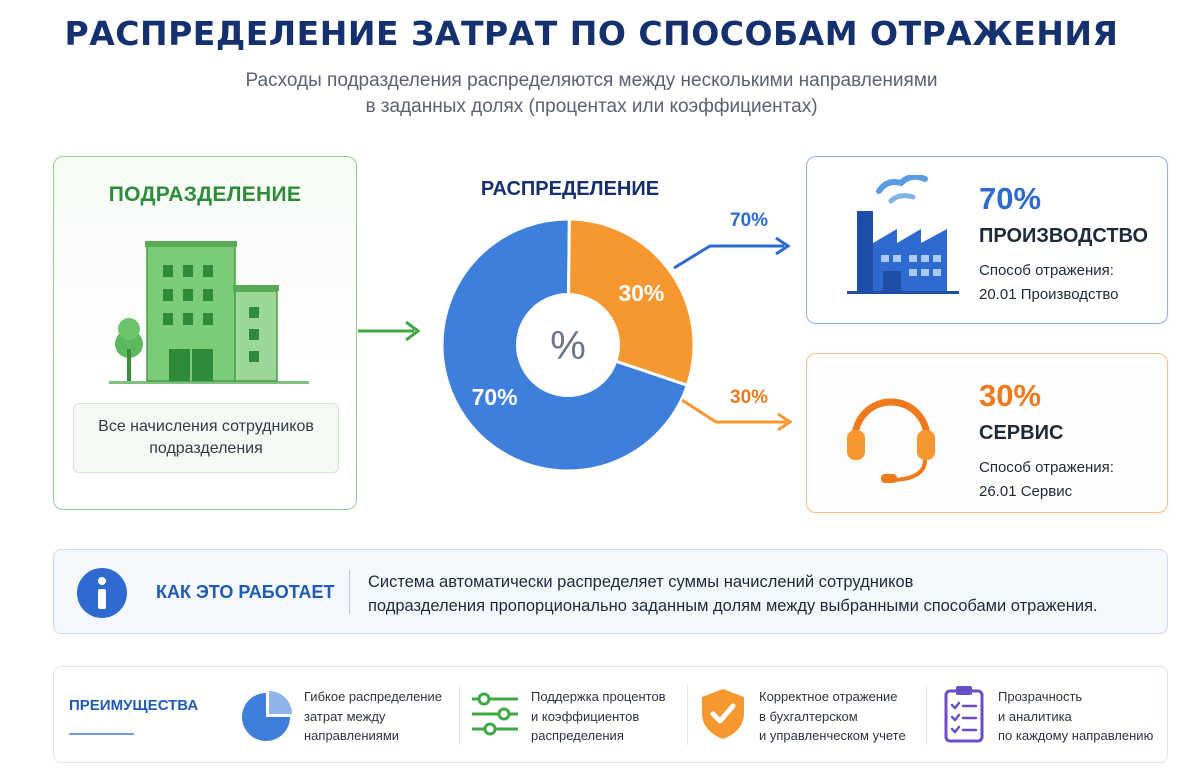 This screenshot has height=780, width=1183. Describe the element at coordinates (570, 189) in the screenshot. I see `distribution-title: РАСПРЕДЕЛЕНИЕ` at that location.